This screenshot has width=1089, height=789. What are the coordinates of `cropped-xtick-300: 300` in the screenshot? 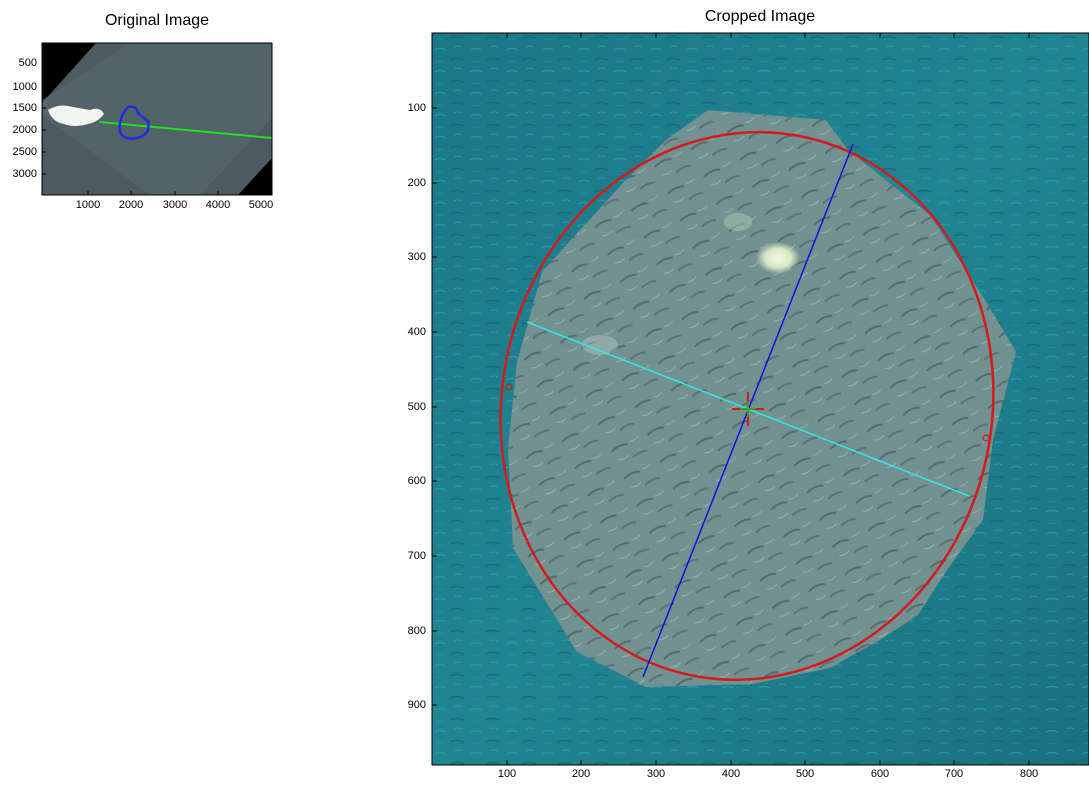 It's located at (656, 774).